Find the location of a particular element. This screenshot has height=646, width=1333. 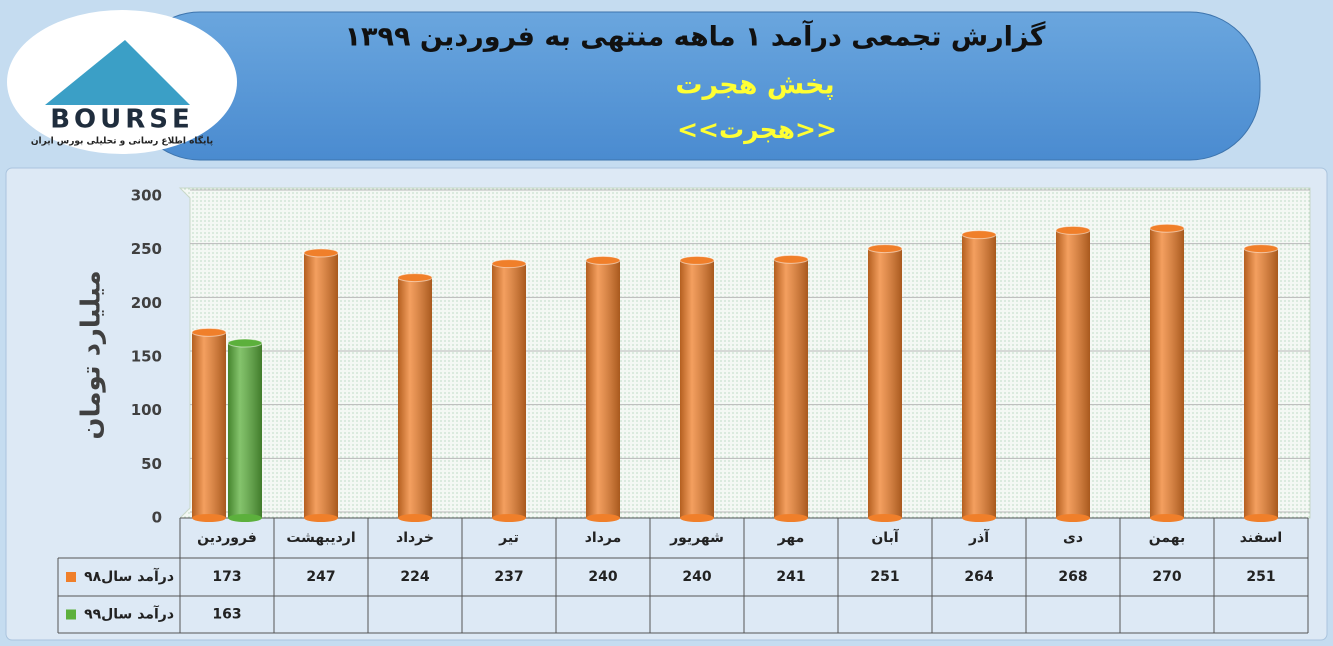

y-tick-label: 50 is located at coordinates (151, 464).